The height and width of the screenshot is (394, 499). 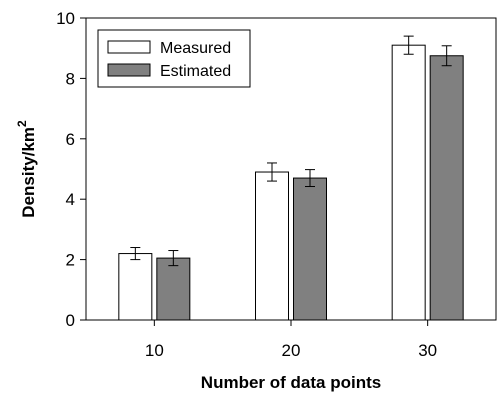 I want to click on y-tick-label: 6, so click(x=70, y=139).